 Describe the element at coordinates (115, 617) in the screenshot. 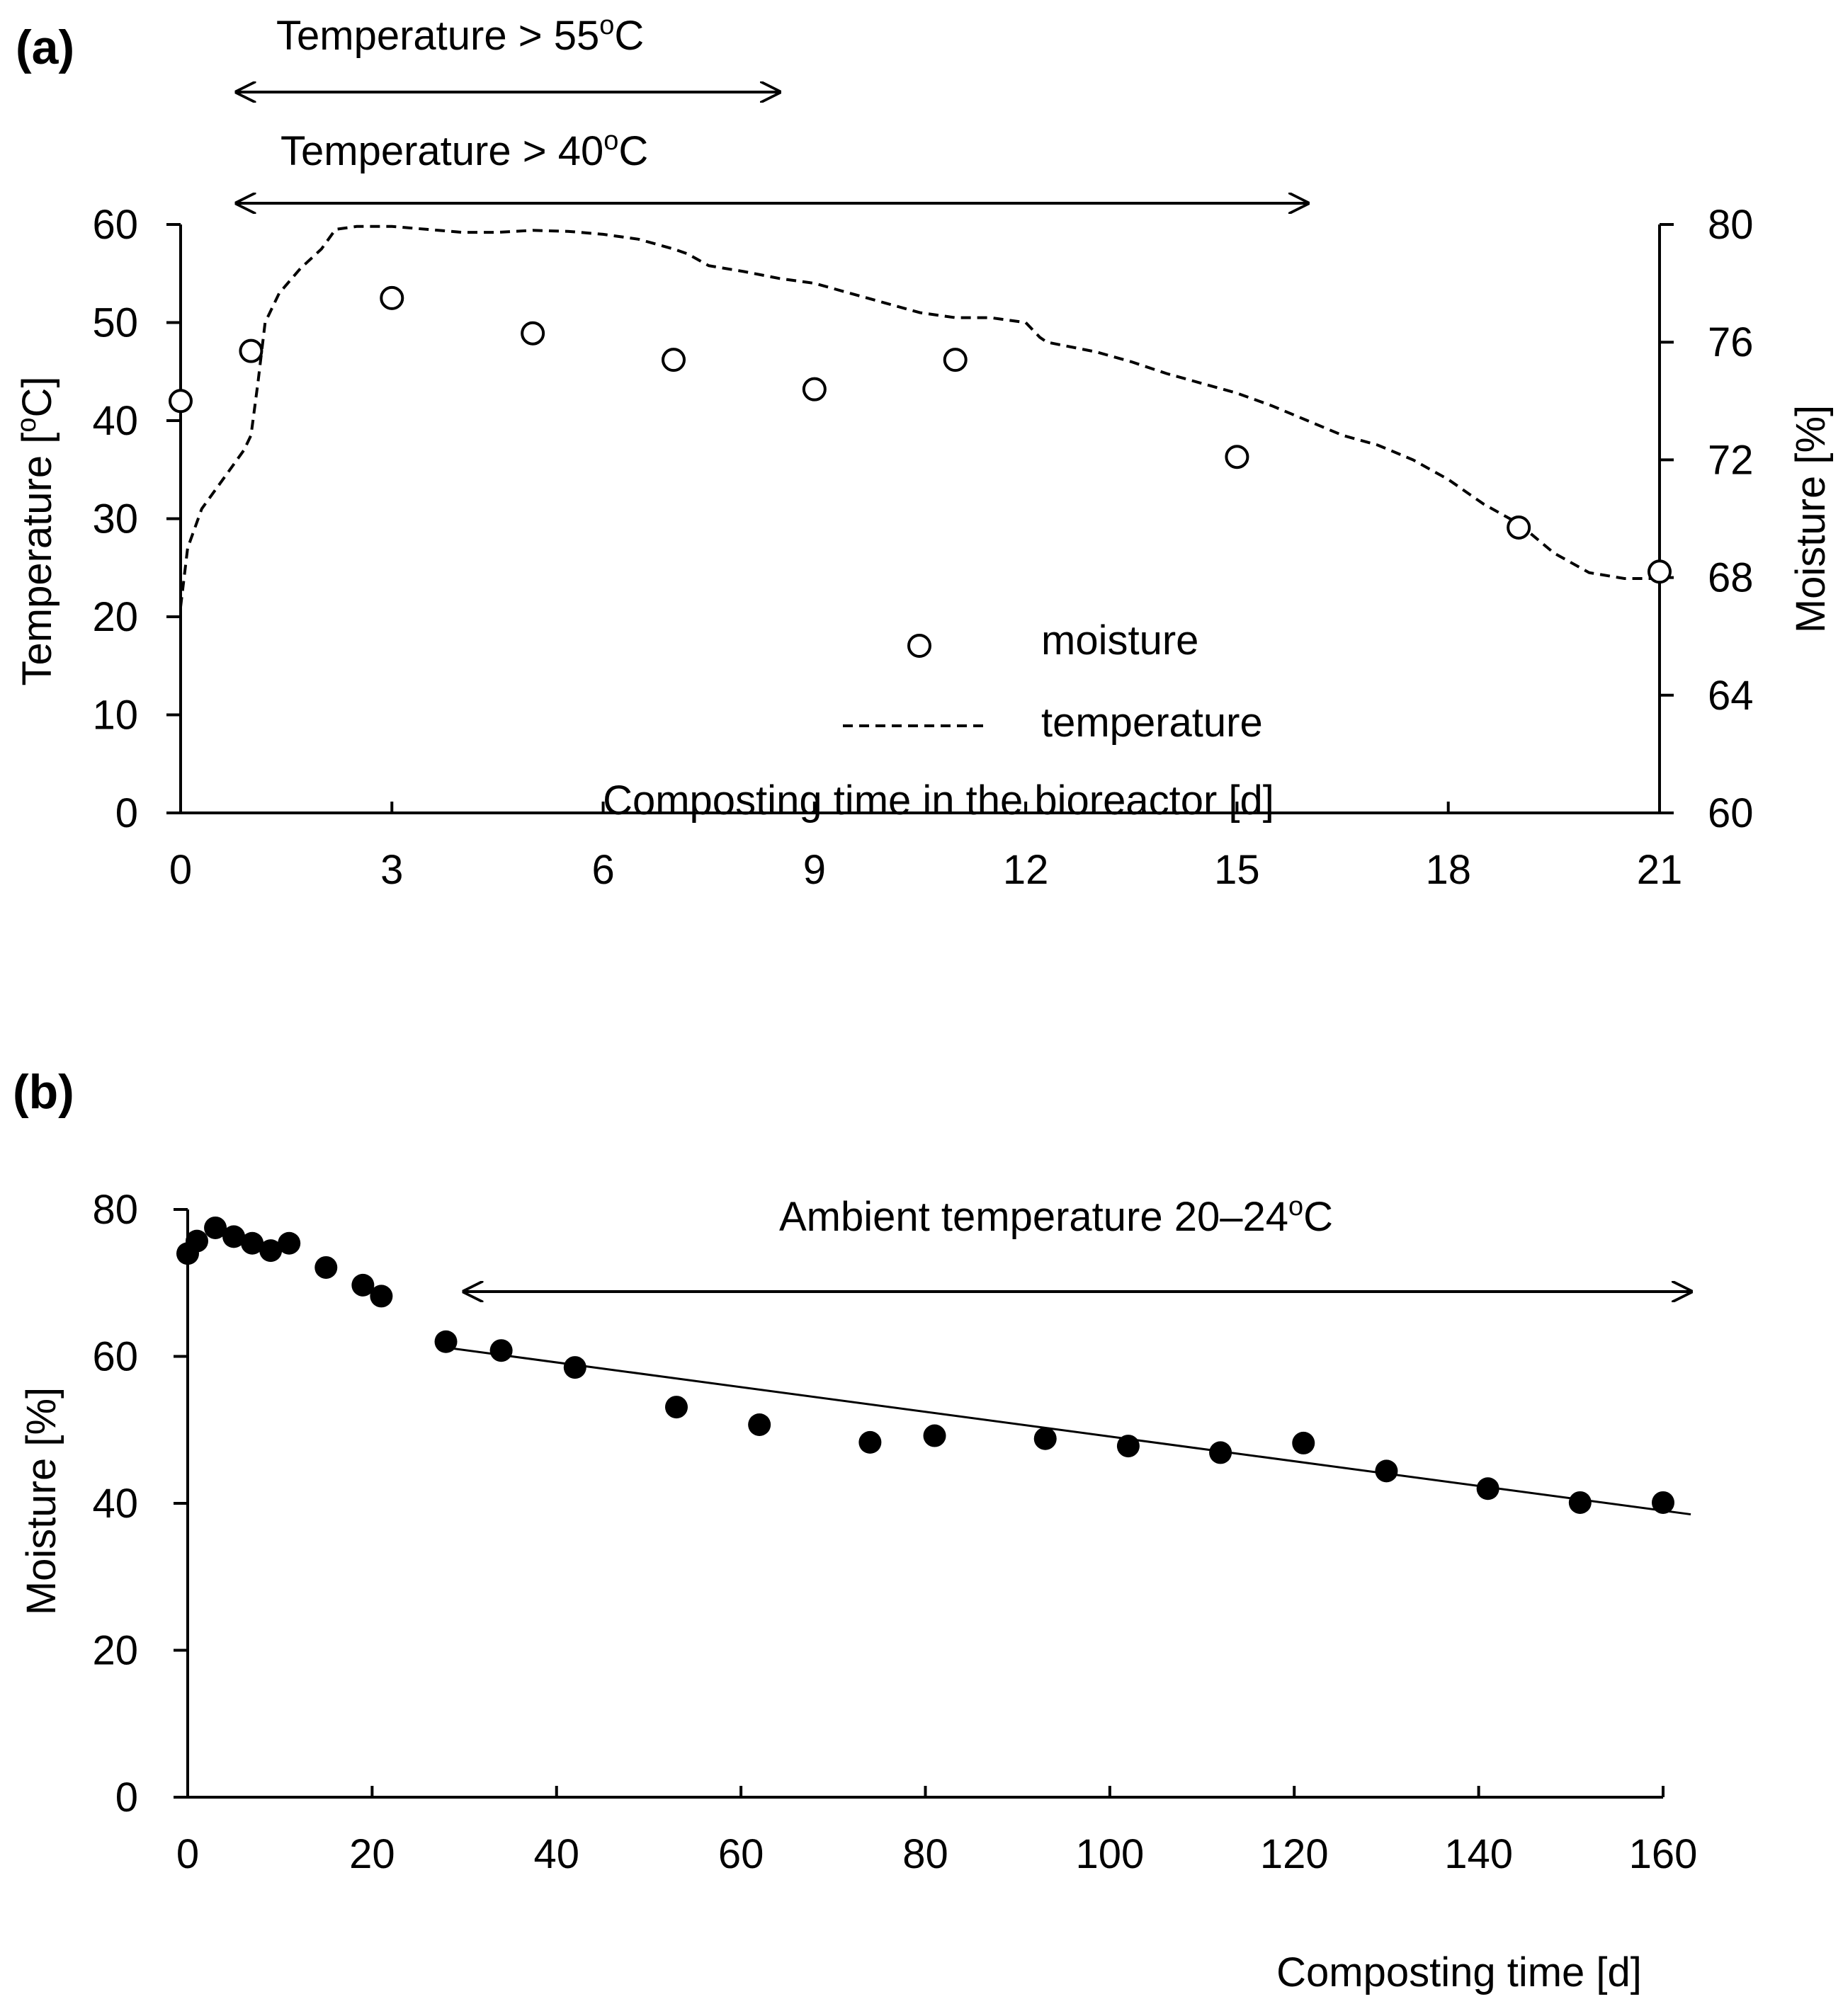

I see `y-left-tick-label: 20` at that location.